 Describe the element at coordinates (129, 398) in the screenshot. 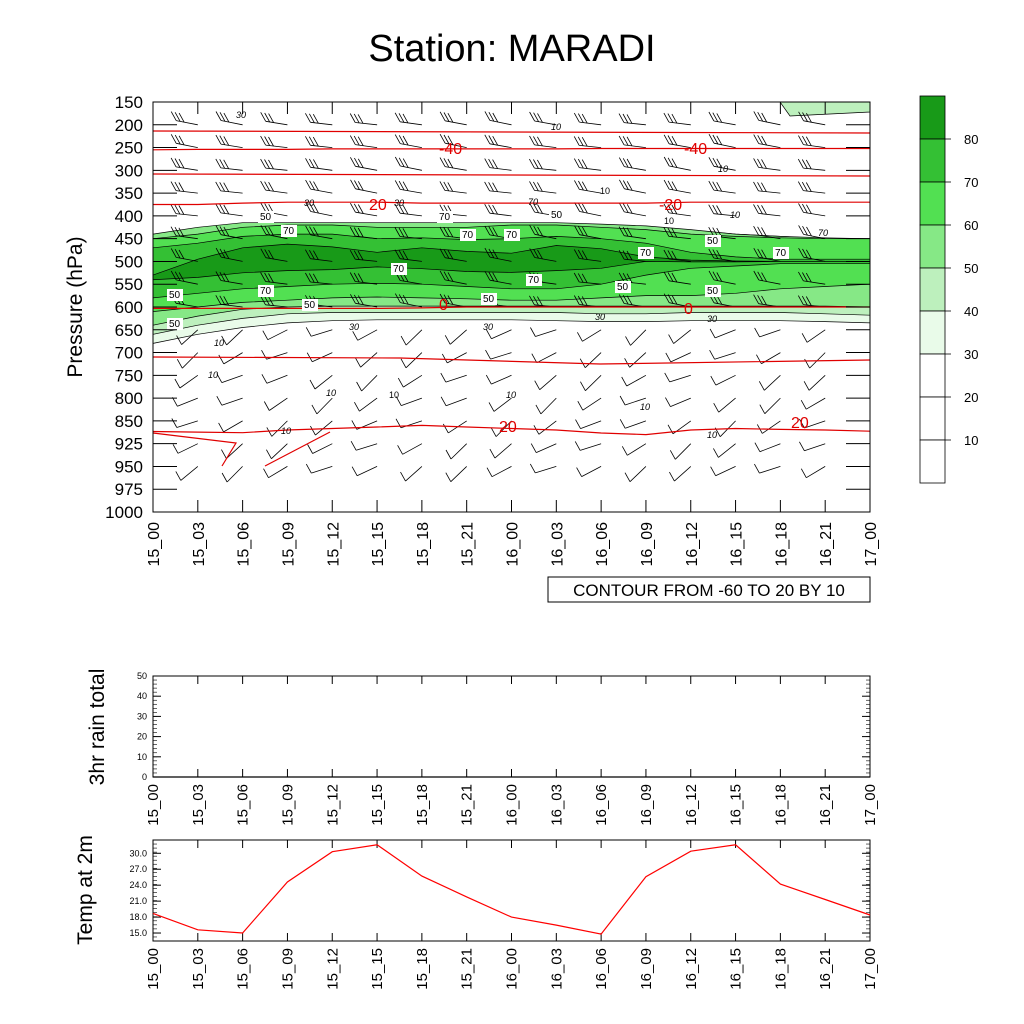

I see `y-tick-label: 800` at that location.